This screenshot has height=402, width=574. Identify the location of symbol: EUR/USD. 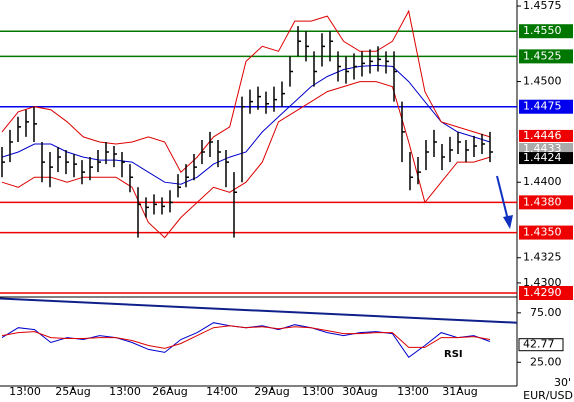
(548, 395).